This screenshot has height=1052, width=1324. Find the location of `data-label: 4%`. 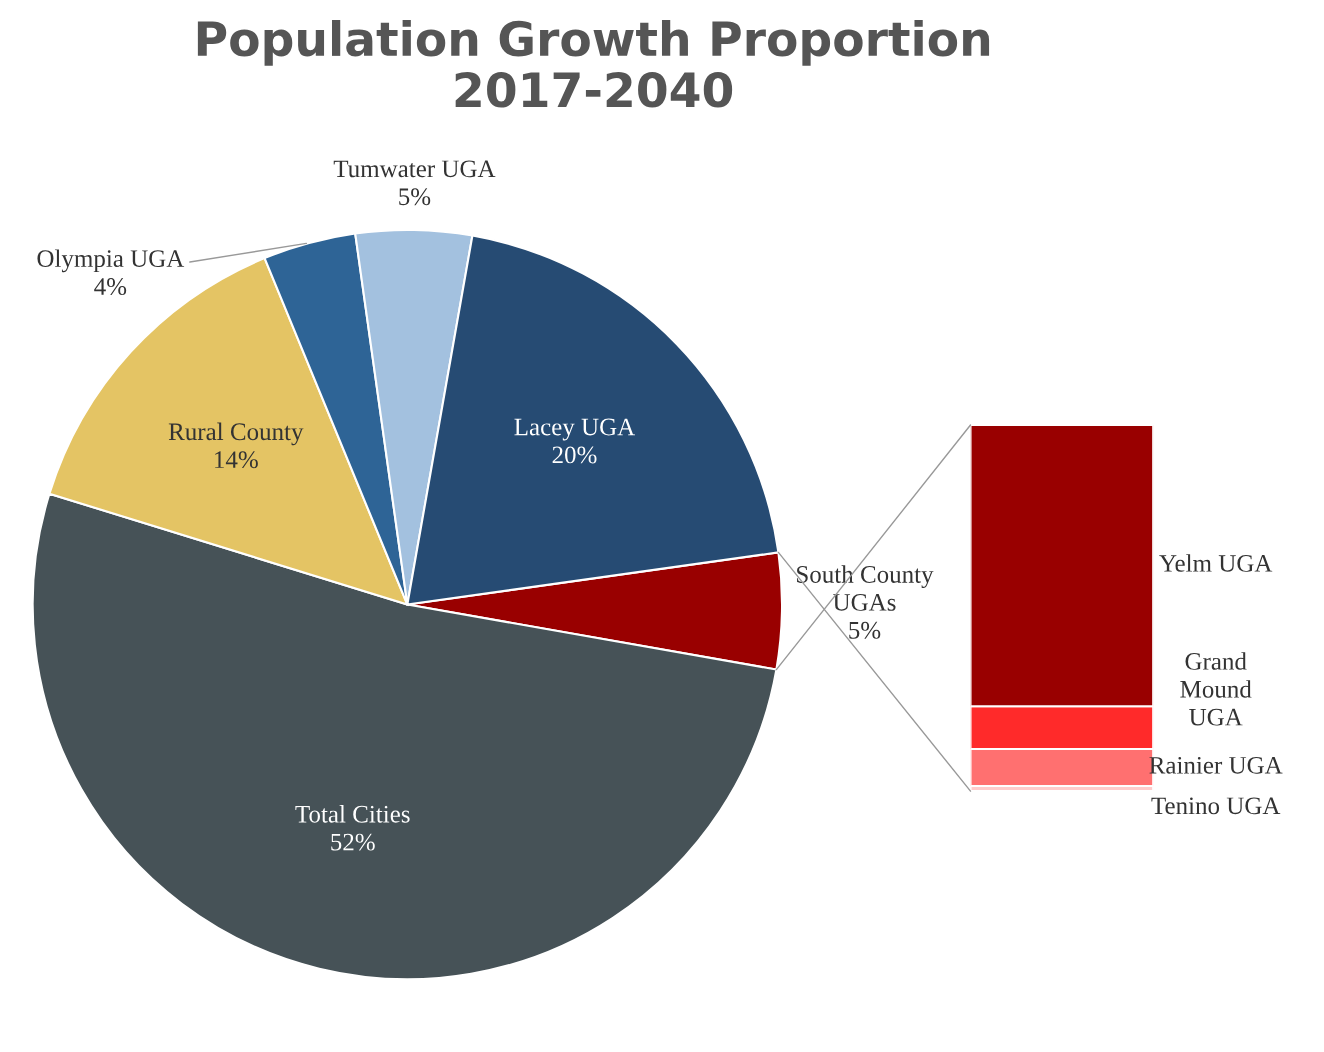

data-label: 4% is located at coordinates (110, 287).